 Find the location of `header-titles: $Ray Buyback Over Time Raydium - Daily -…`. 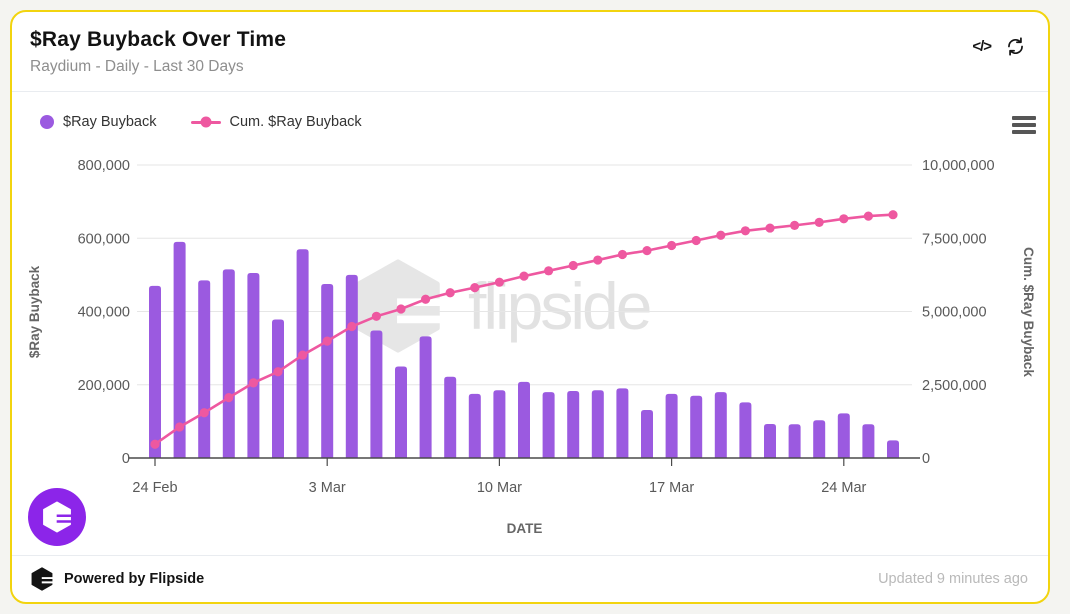

header-titles: $Ray Buyback Over Time Raydium - Daily -… is located at coordinates (158, 52).